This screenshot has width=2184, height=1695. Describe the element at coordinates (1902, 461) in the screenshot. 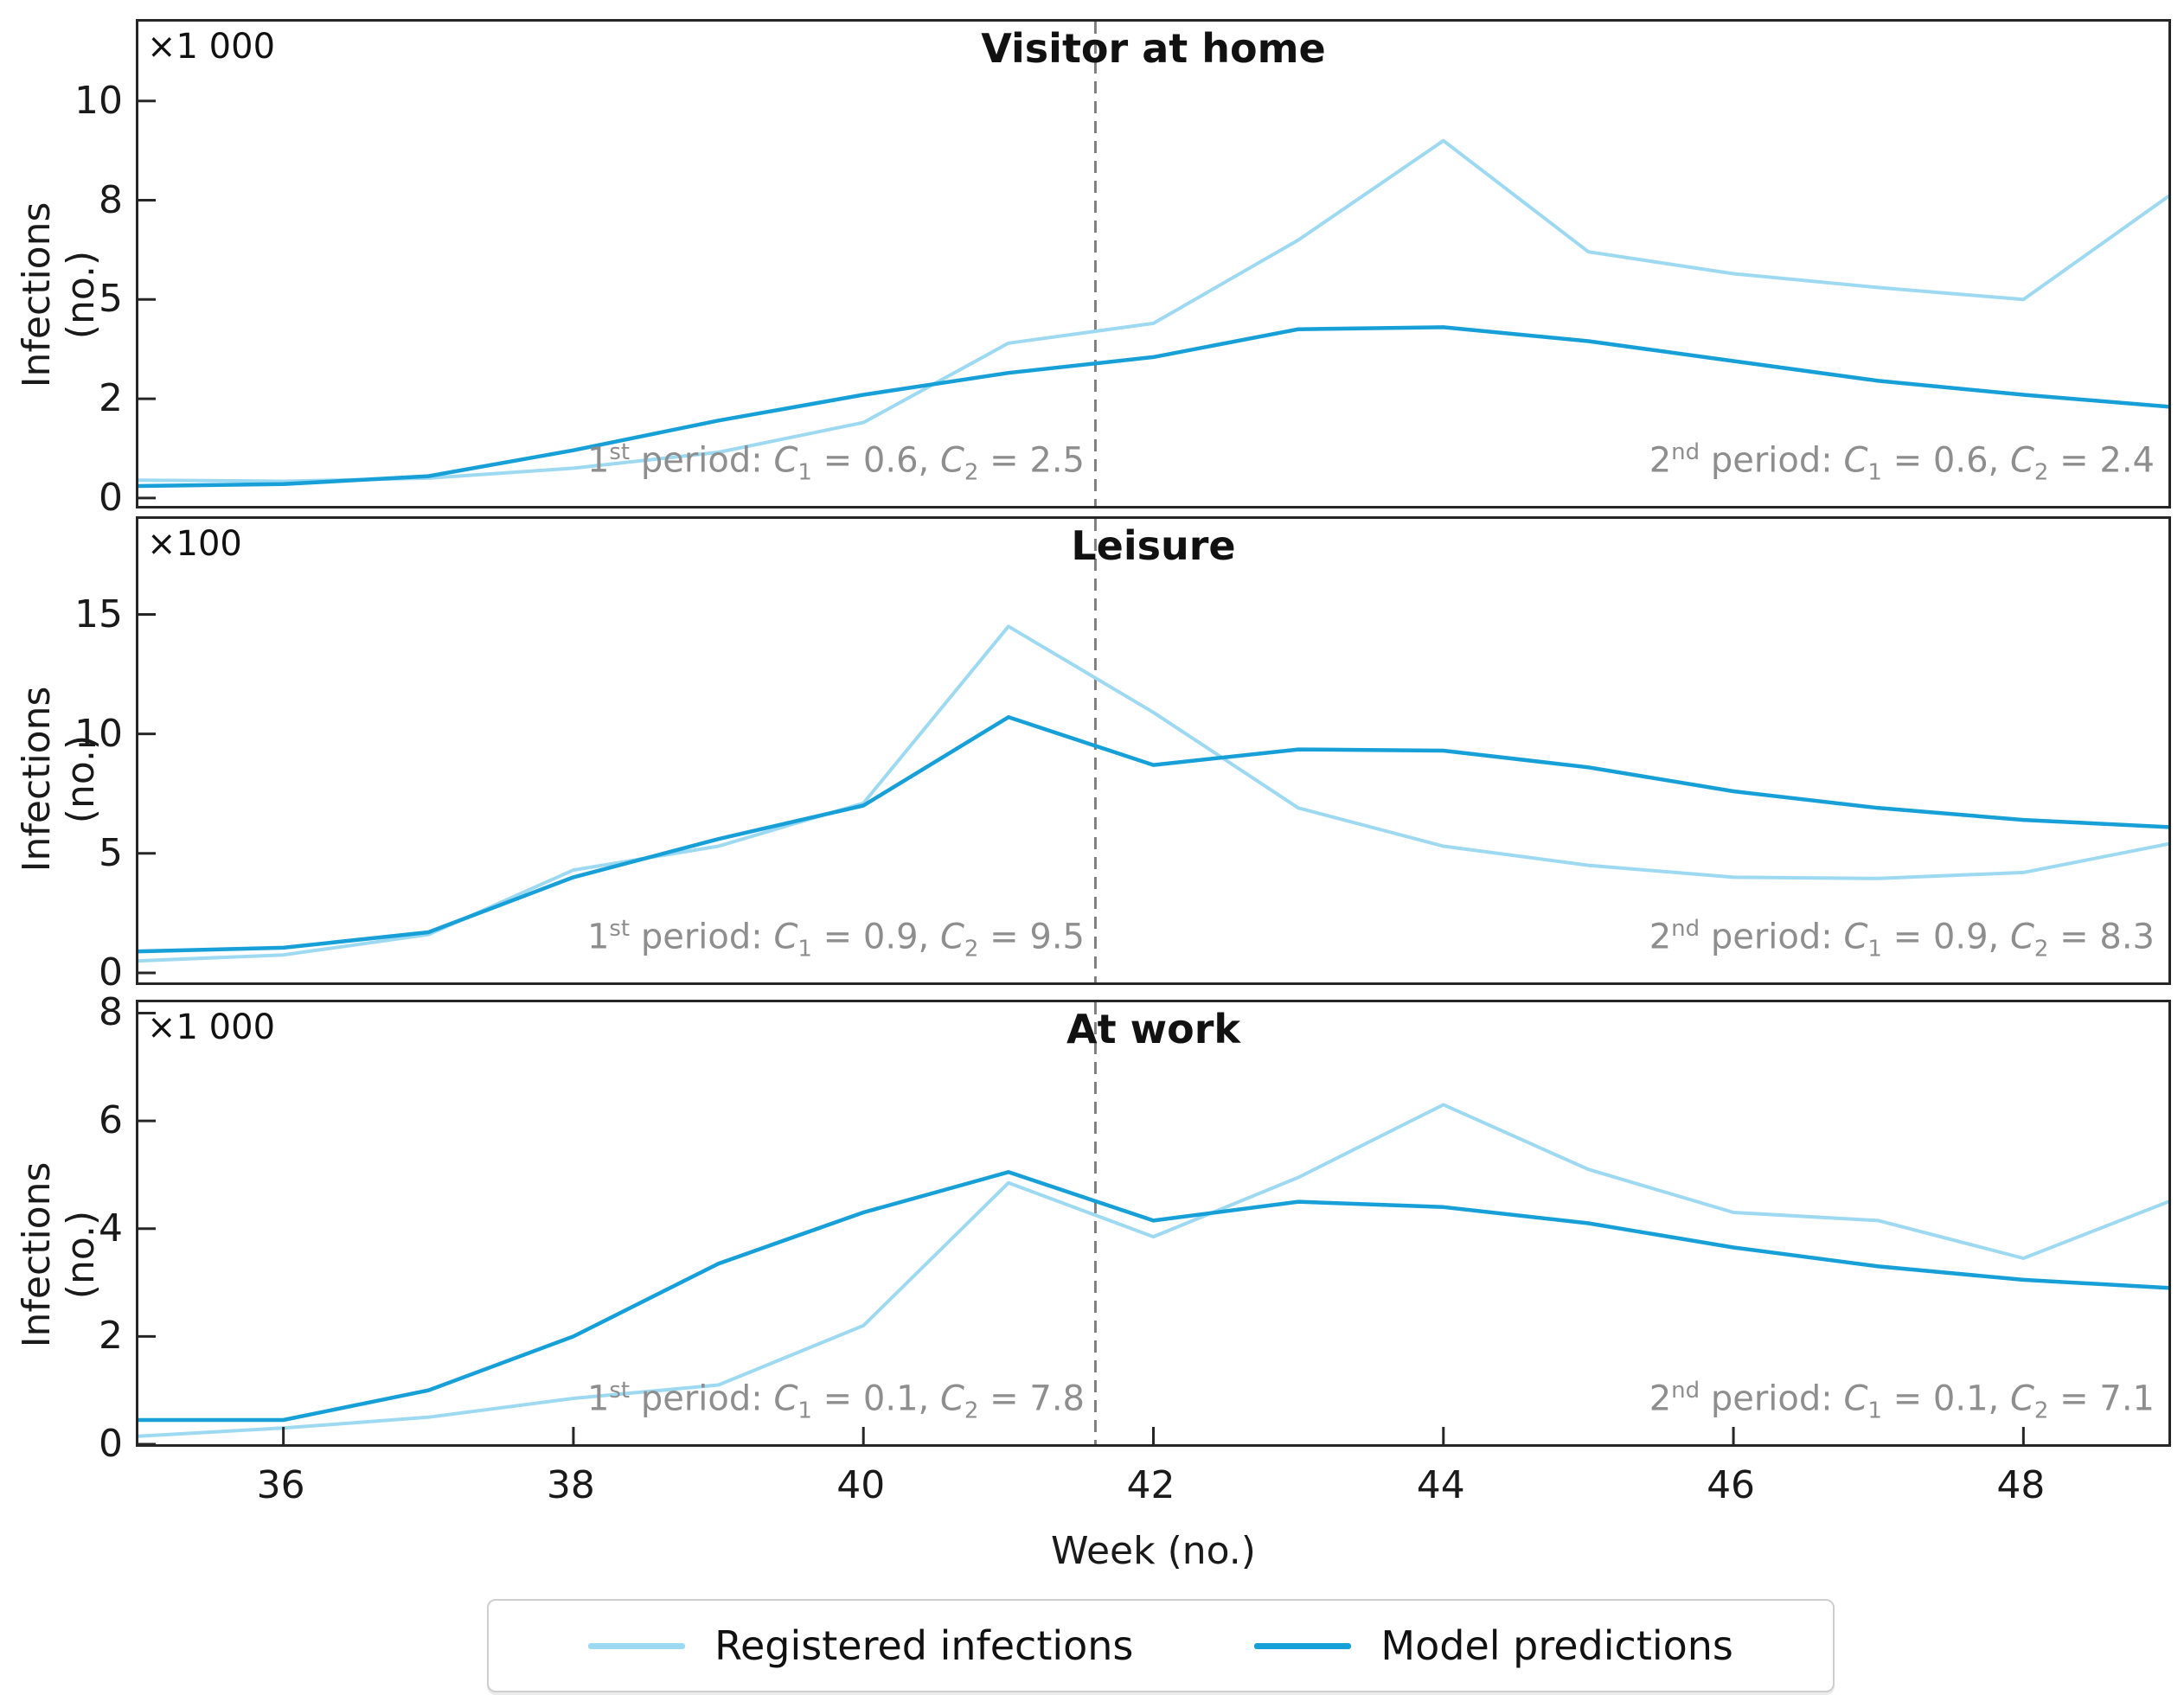

I see `annotation-period2: 2nd period: C1 = 0.6, C2 = 2.4` at that location.